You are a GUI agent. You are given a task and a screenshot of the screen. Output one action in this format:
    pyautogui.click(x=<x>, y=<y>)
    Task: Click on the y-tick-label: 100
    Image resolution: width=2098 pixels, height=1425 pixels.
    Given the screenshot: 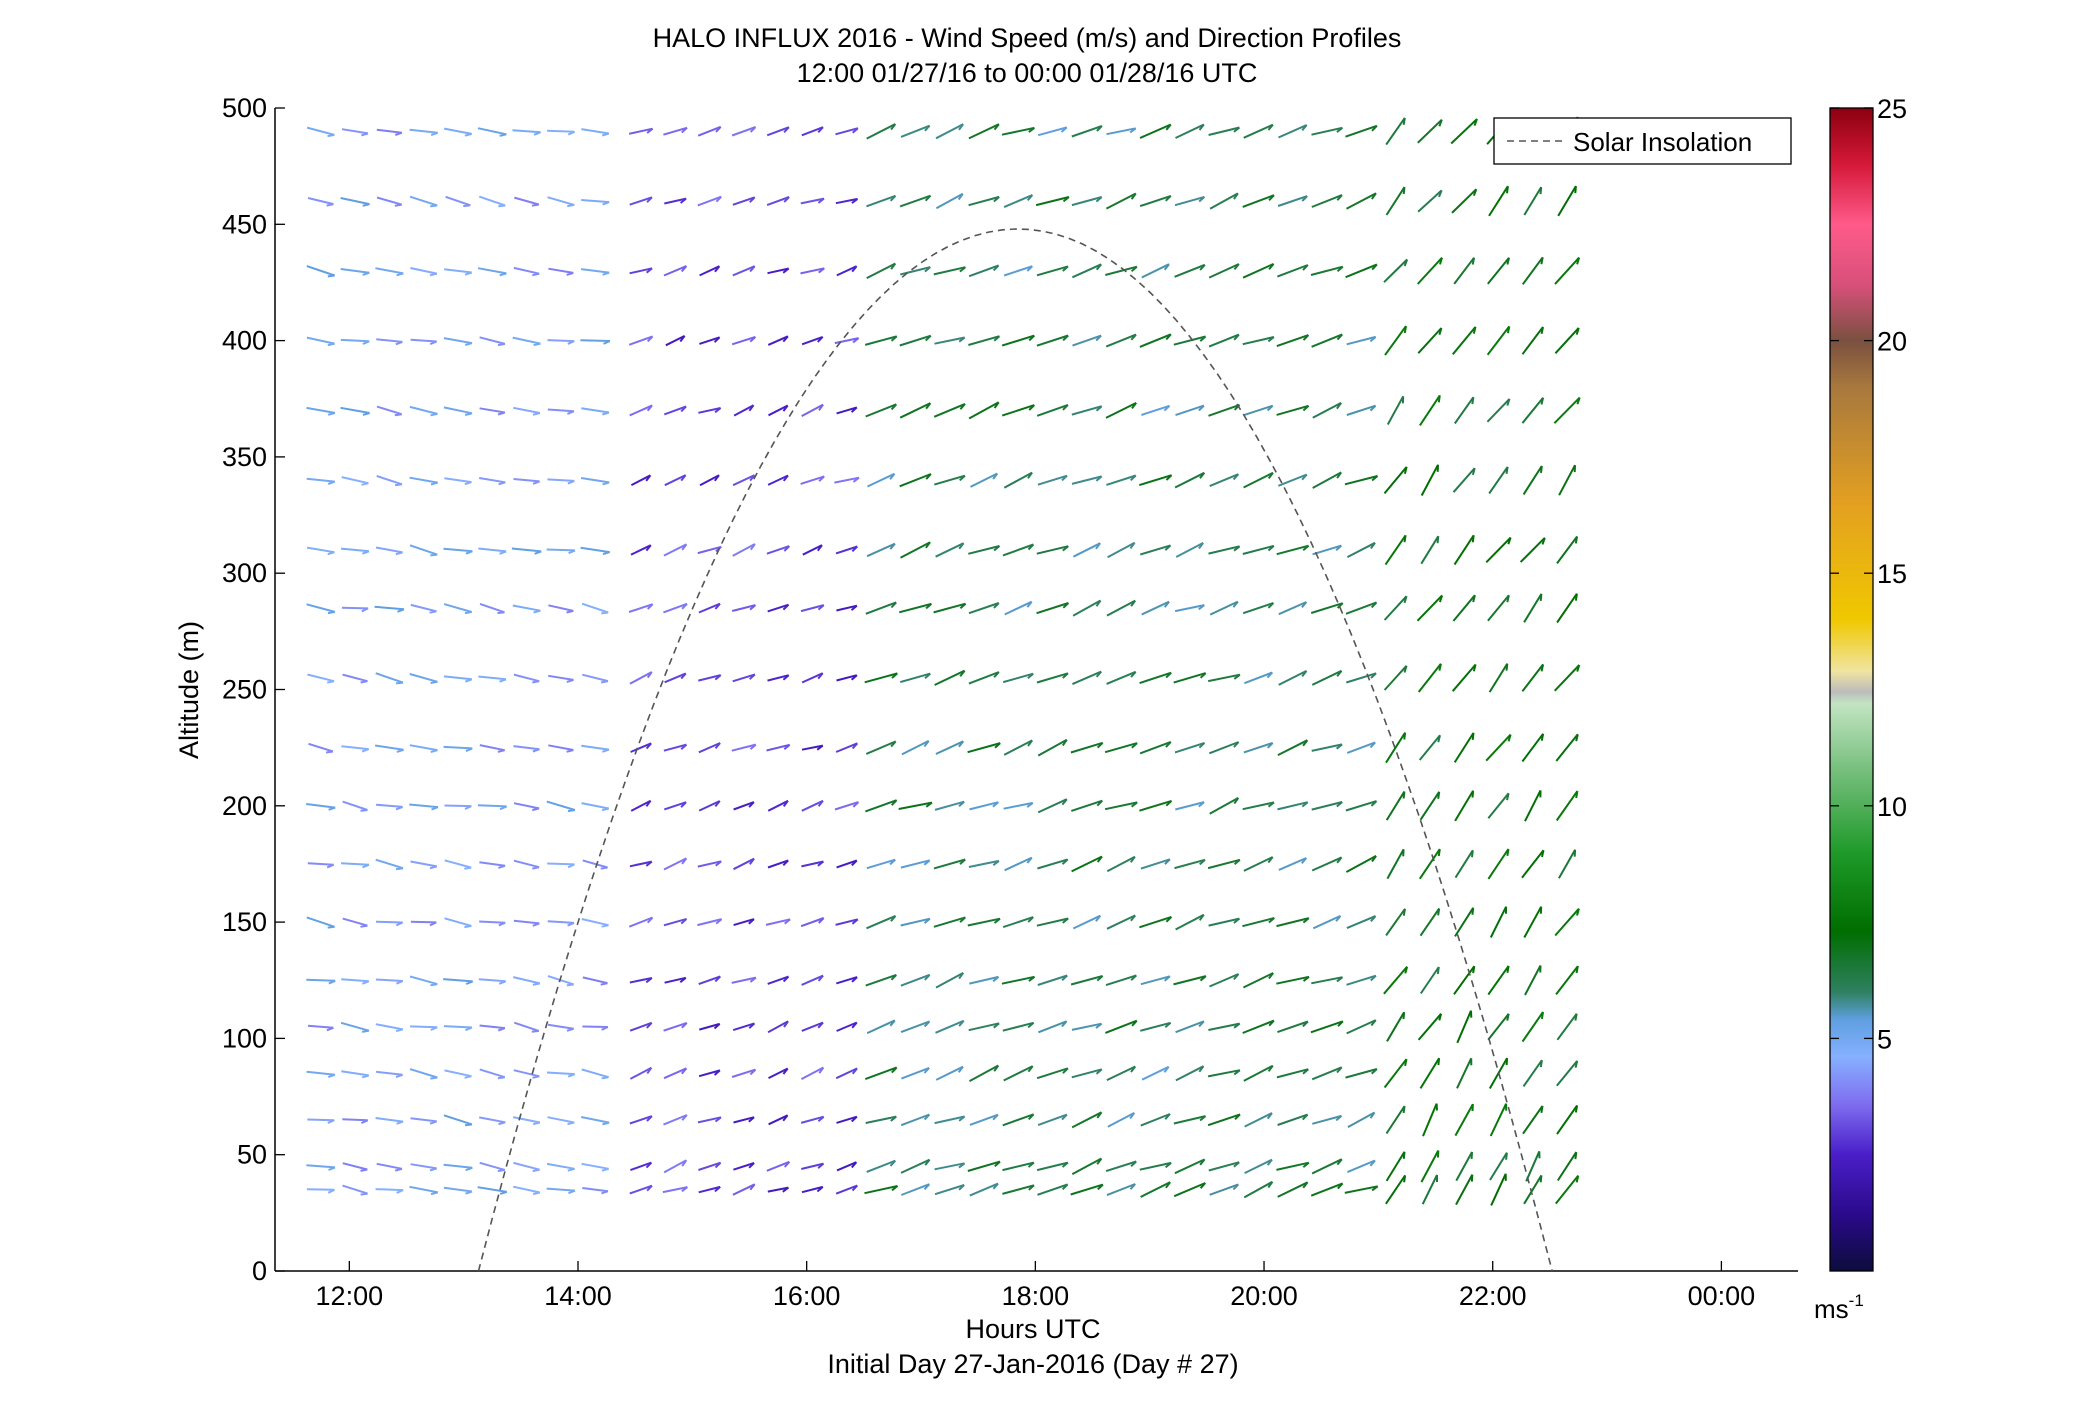 What is the action you would take?
    pyautogui.click(x=244, y=1038)
    